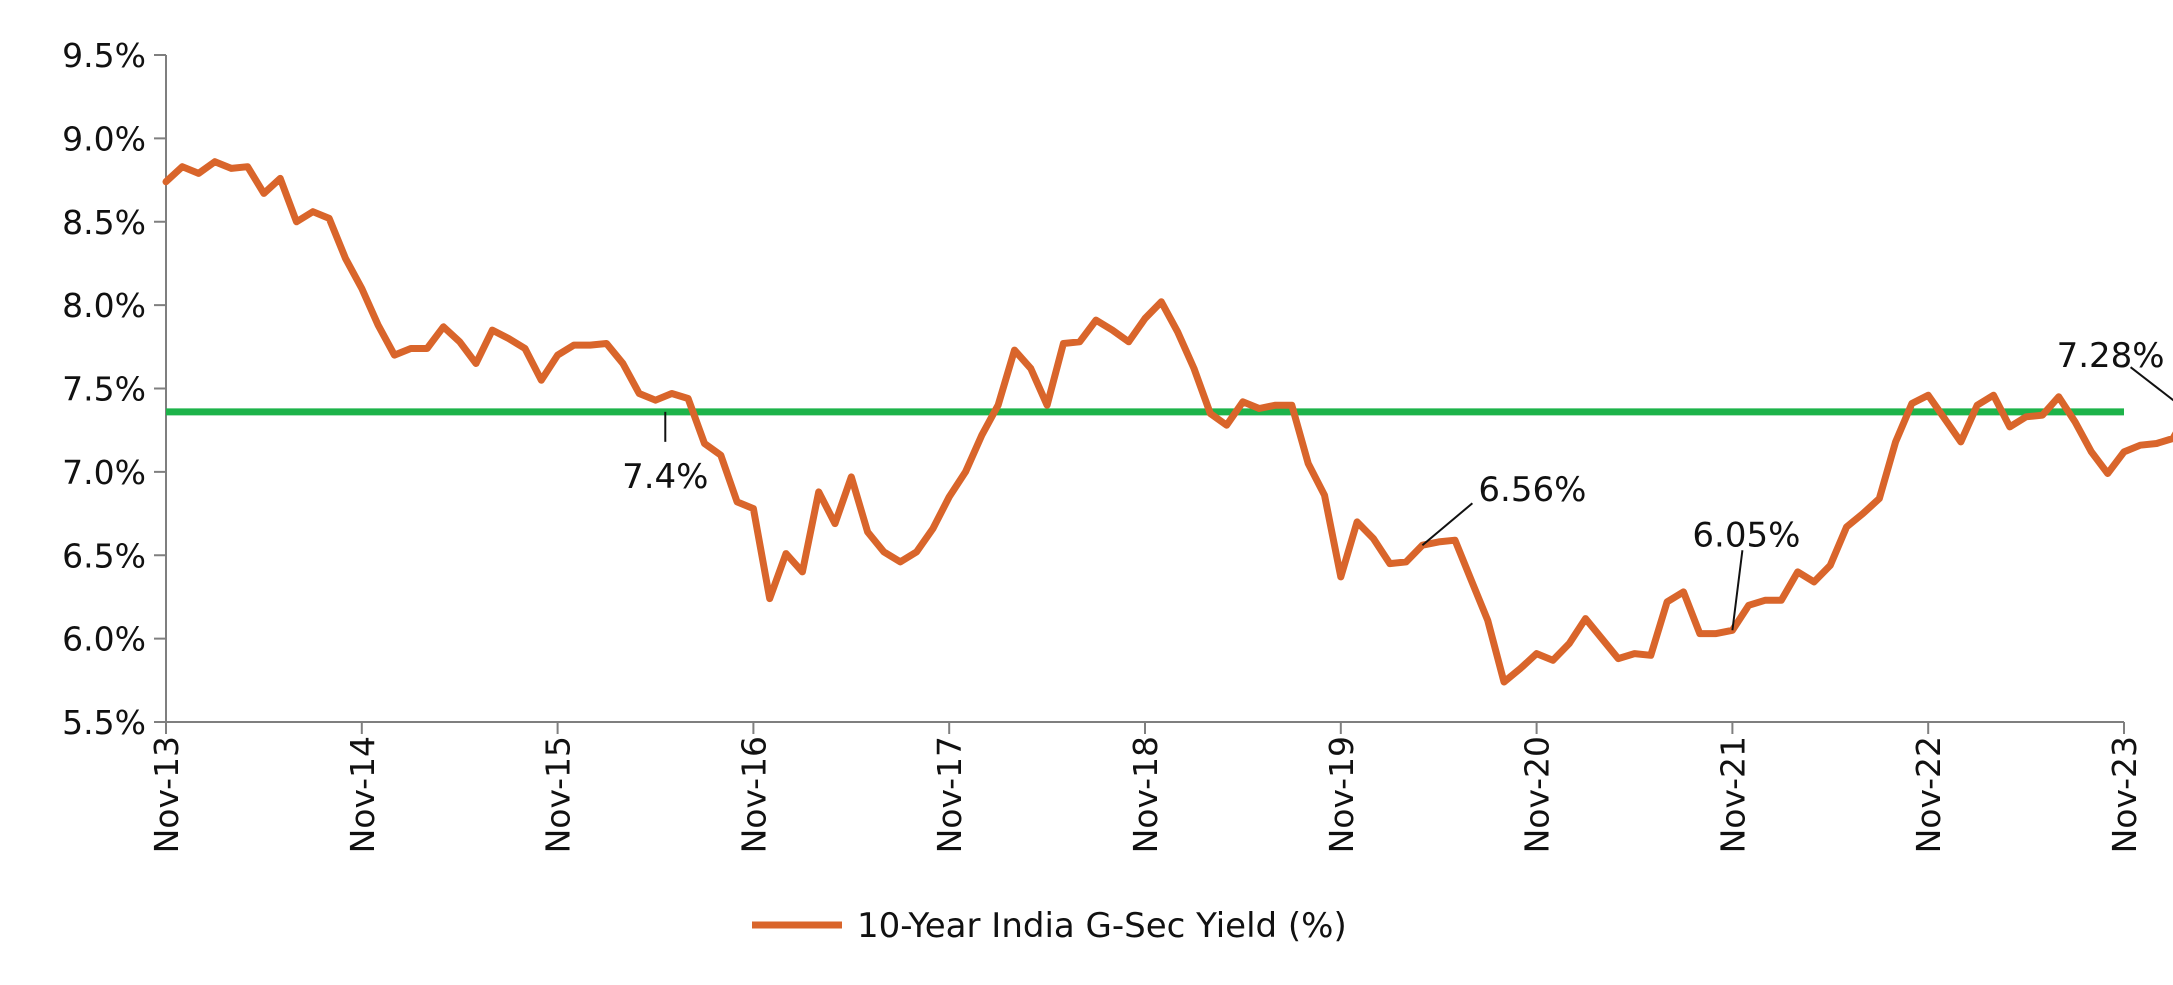  What do you see at coordinates (1102, 926) in the screenshot?
I see `legend-label: 10-Year India G-Sec Yield (%)` at bounding box center [1102, 926].